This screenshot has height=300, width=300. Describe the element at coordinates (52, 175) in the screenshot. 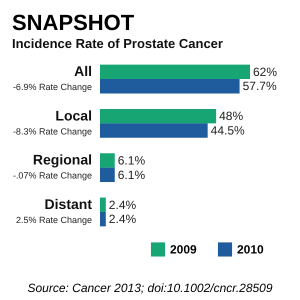

I see `text: -.07% Rate Change` at that location.